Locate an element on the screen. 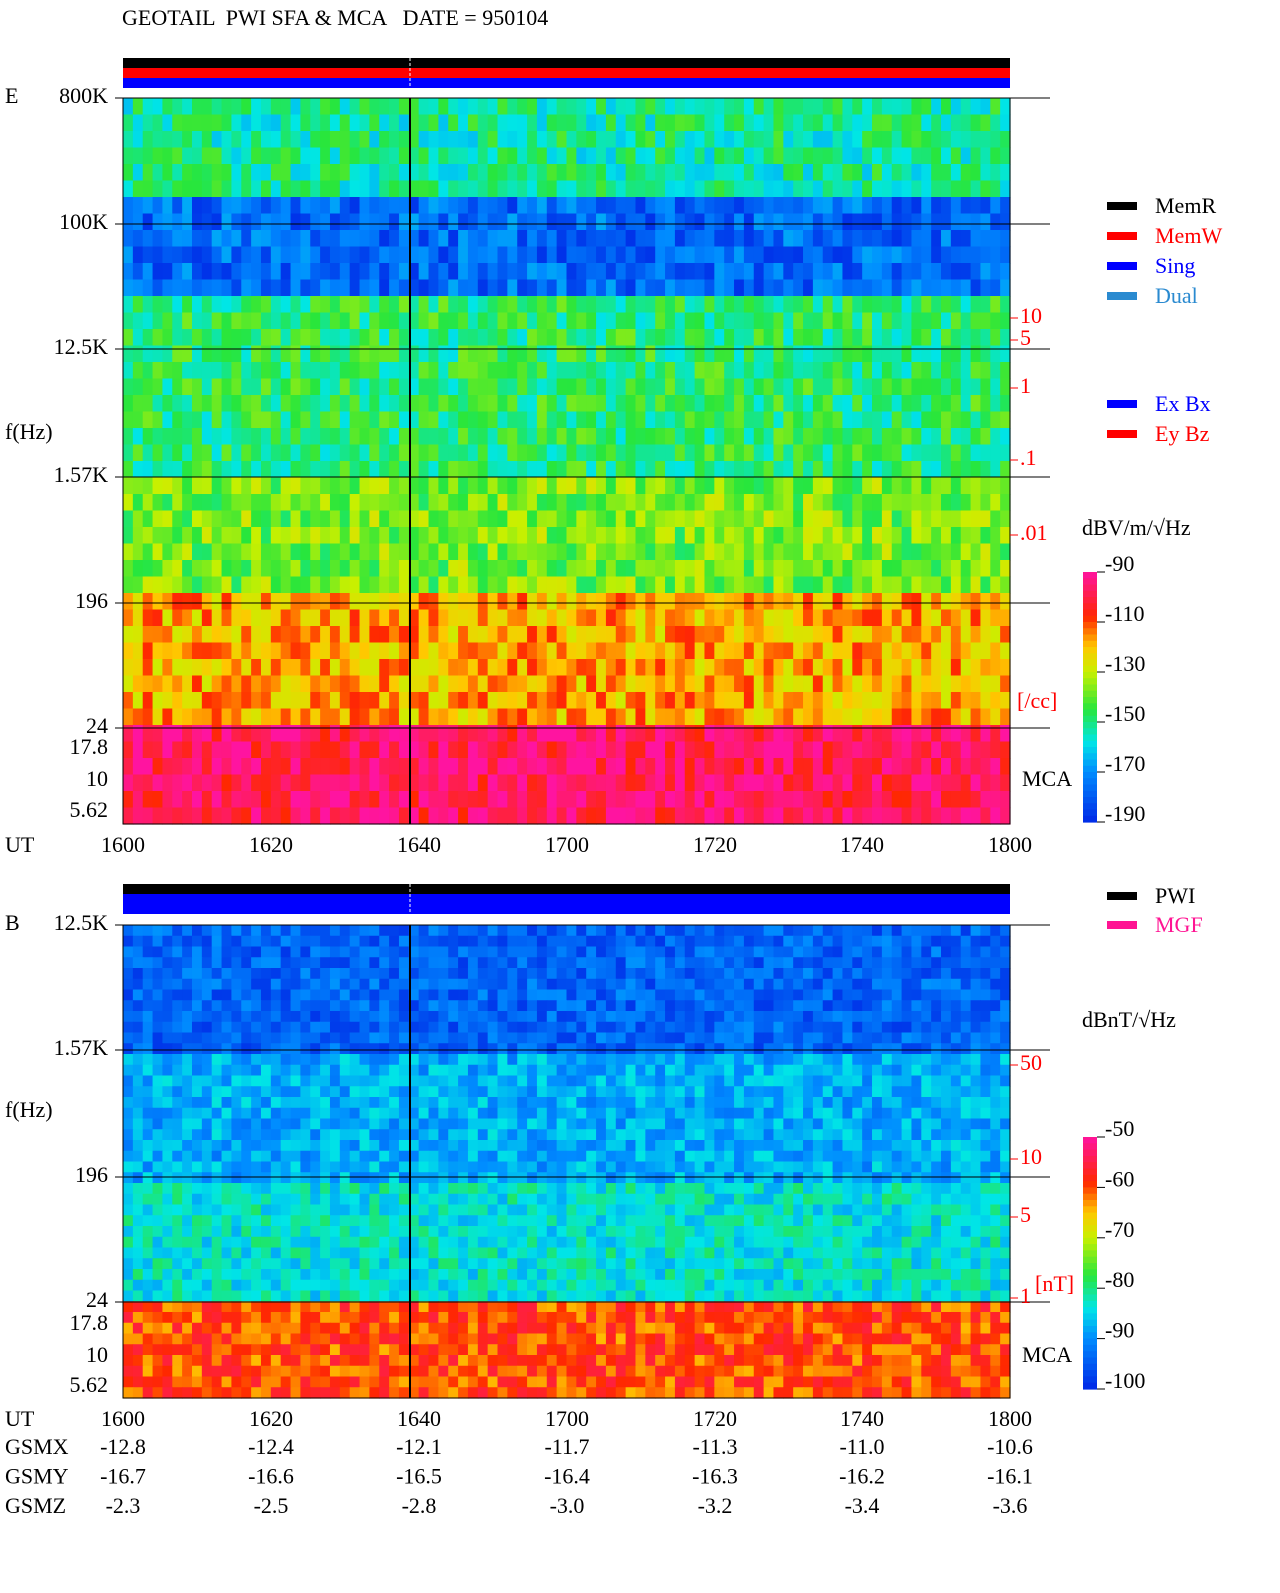 The width and height of the screenshot is (1280, 1593). y-tick-label: 5.62 is located at coordinates (89, 809).